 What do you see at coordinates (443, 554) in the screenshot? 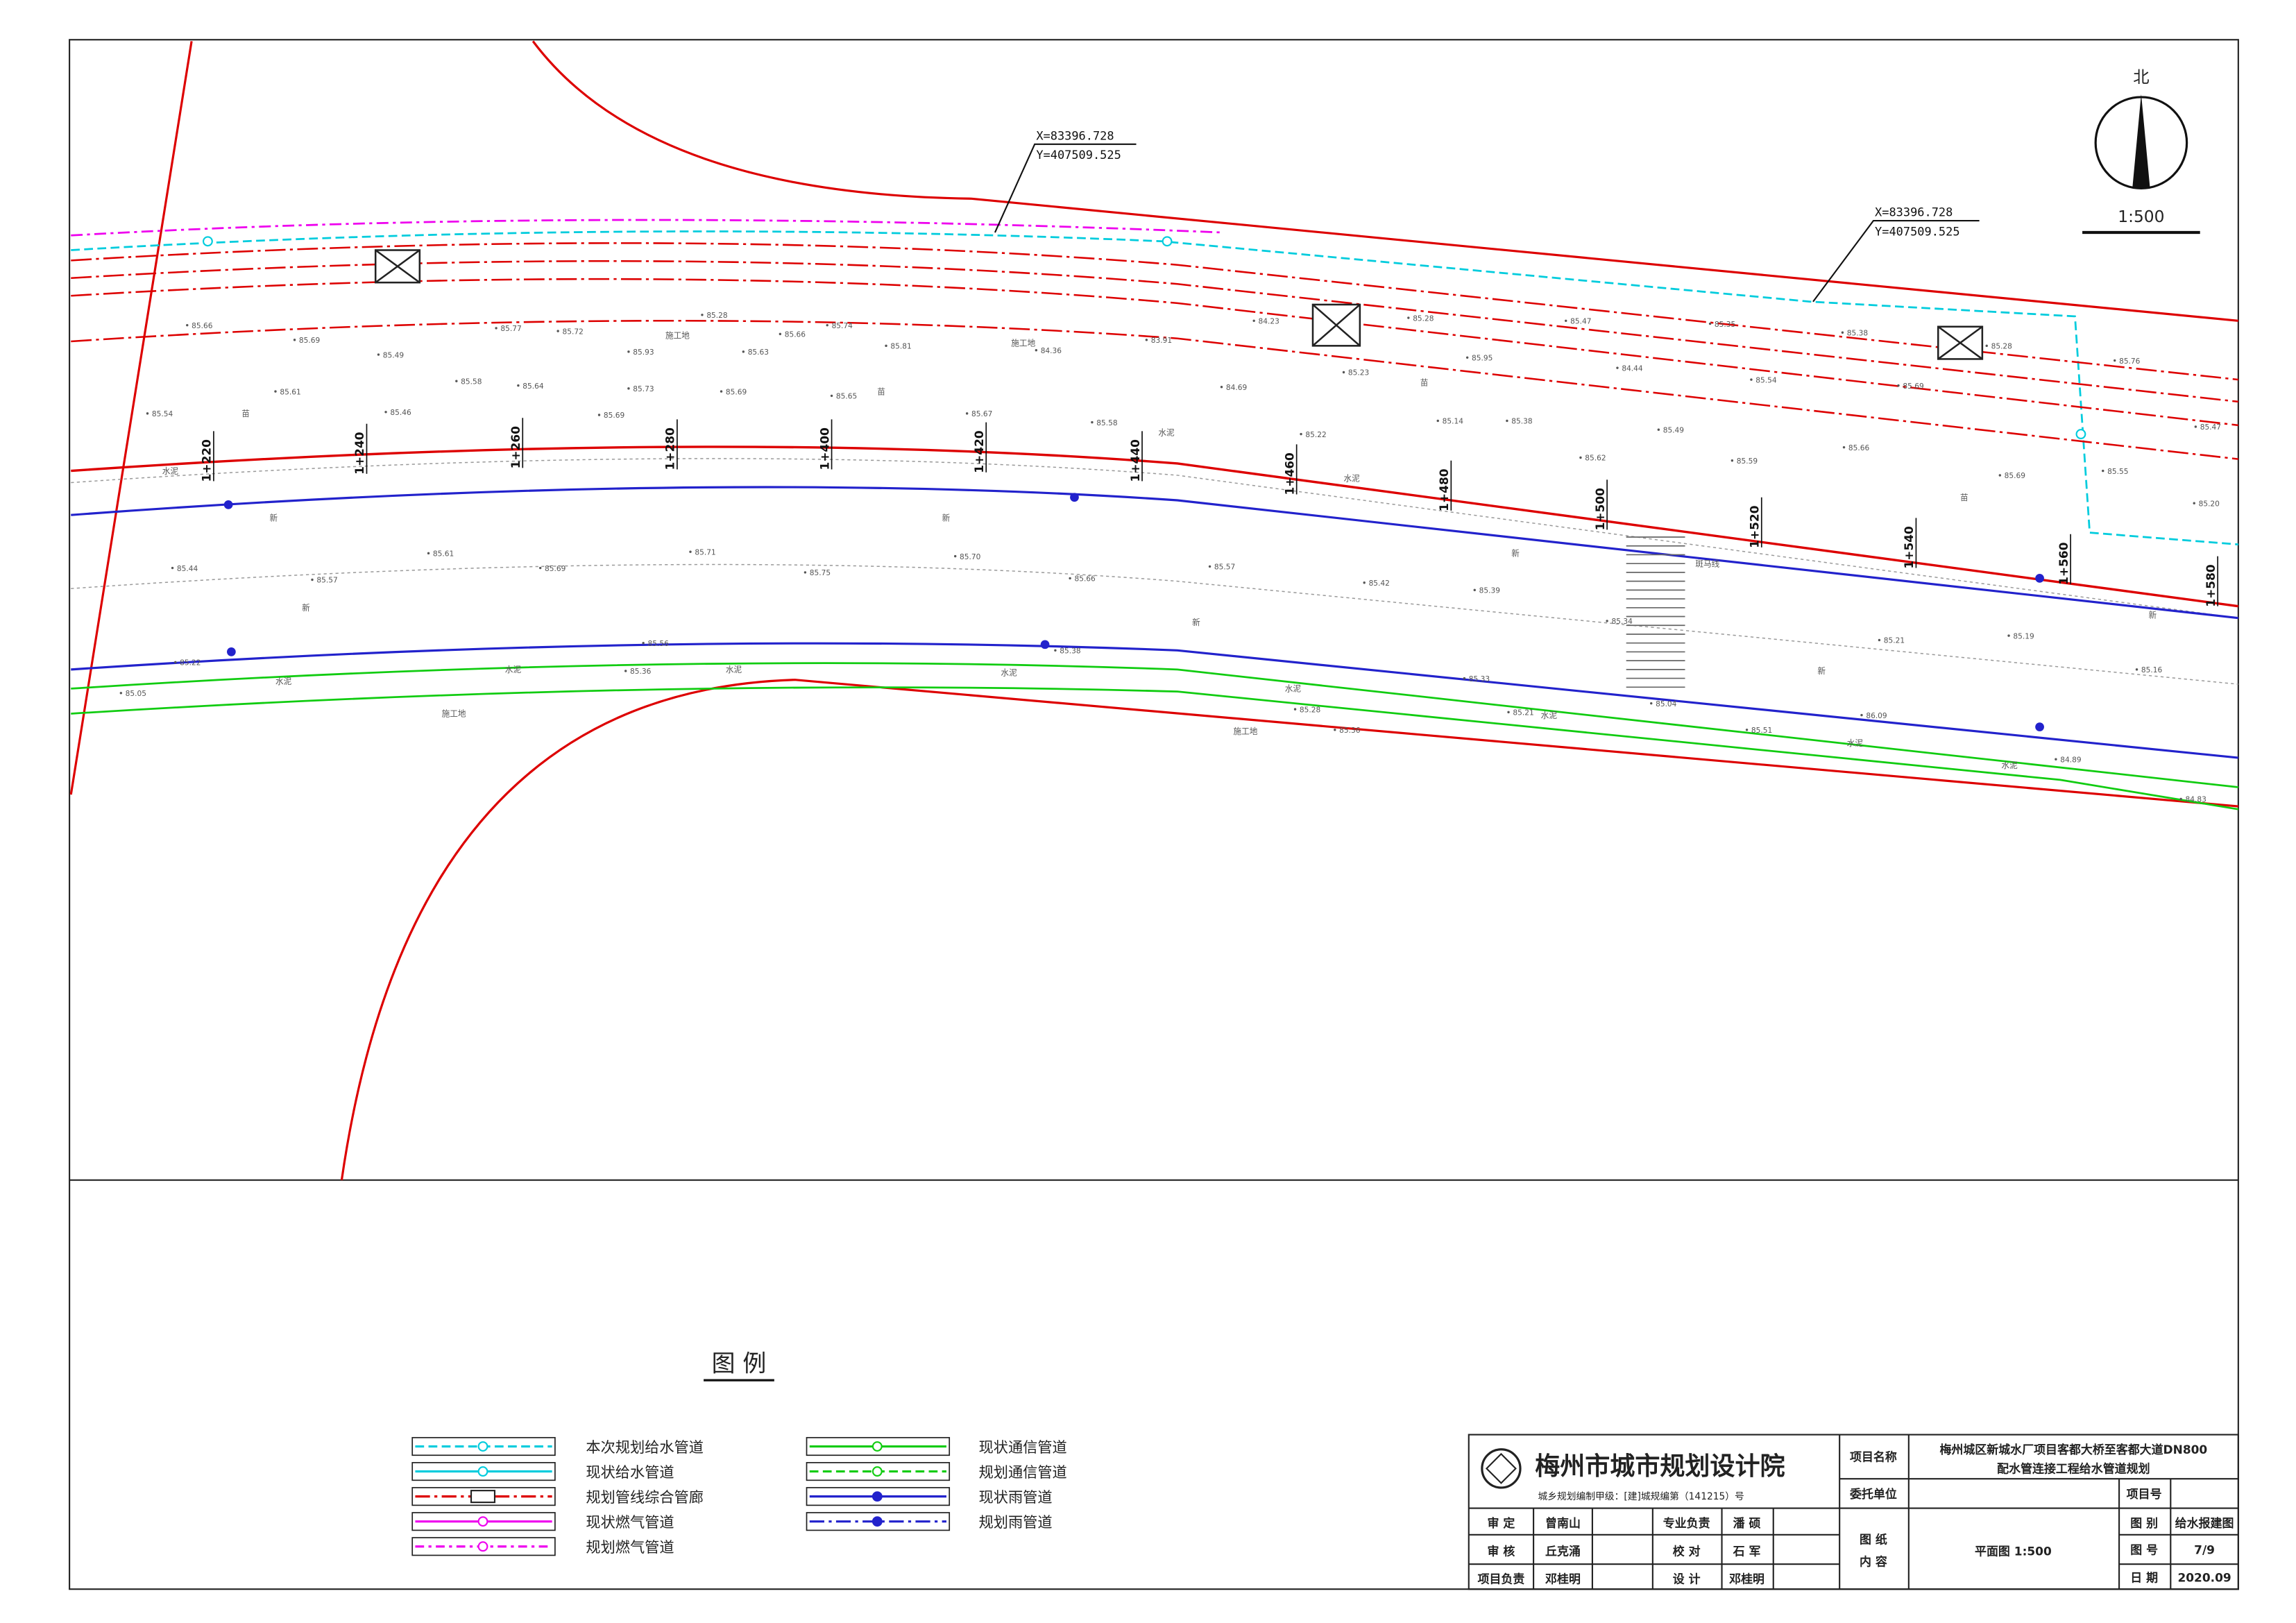
I see `elevation: 85.61` at bounding box center [443, 554].